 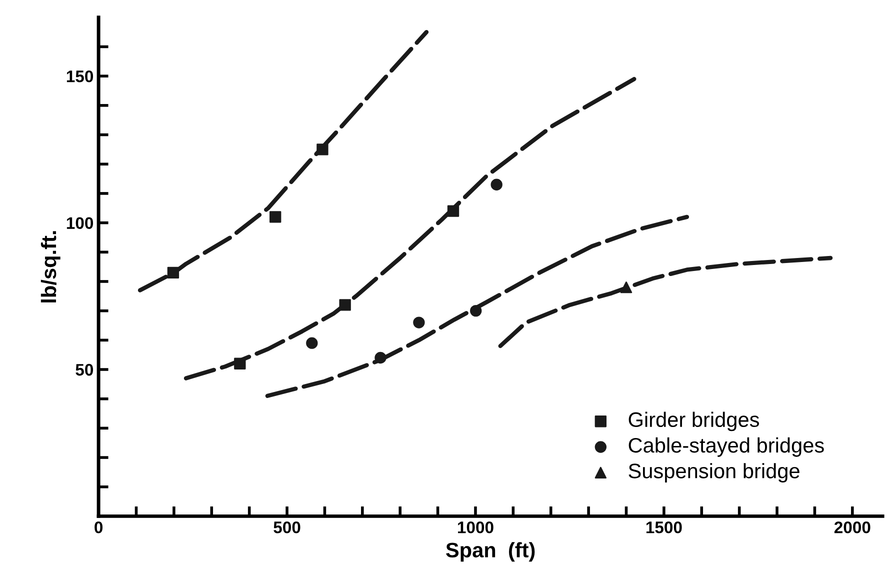 I want to click on x-tick-label: 2000, so click(x=852, y=528).